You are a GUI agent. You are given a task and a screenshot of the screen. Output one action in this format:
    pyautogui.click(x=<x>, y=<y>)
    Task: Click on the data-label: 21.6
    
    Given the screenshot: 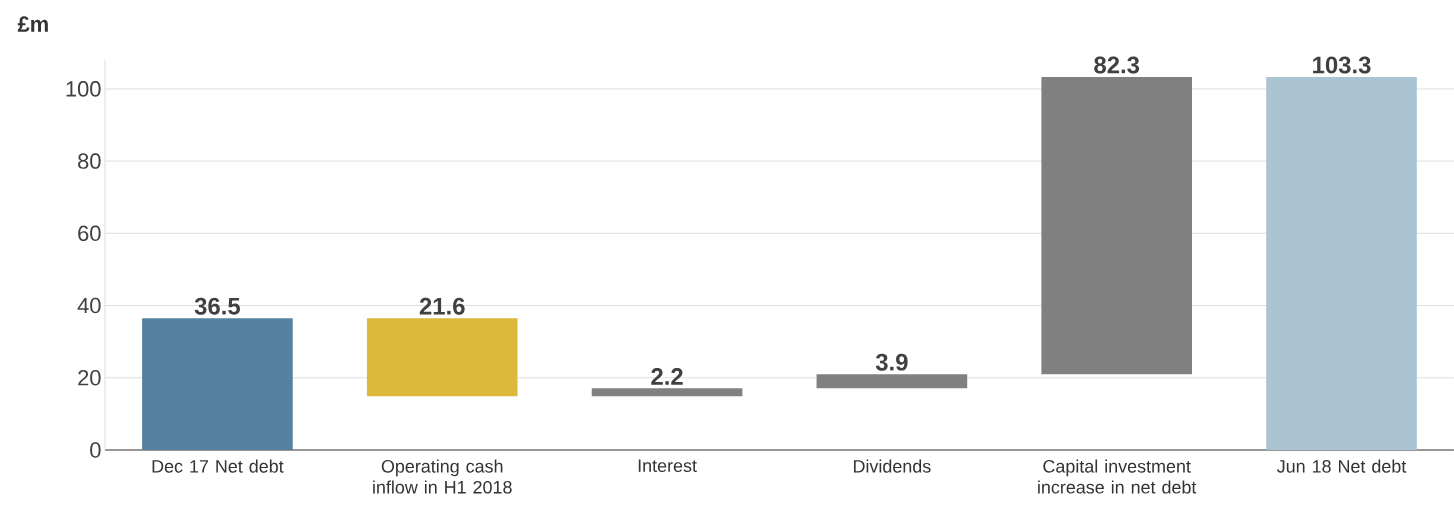 What is the action you would take?
    pyautogui.click(x=442, y=306)
    